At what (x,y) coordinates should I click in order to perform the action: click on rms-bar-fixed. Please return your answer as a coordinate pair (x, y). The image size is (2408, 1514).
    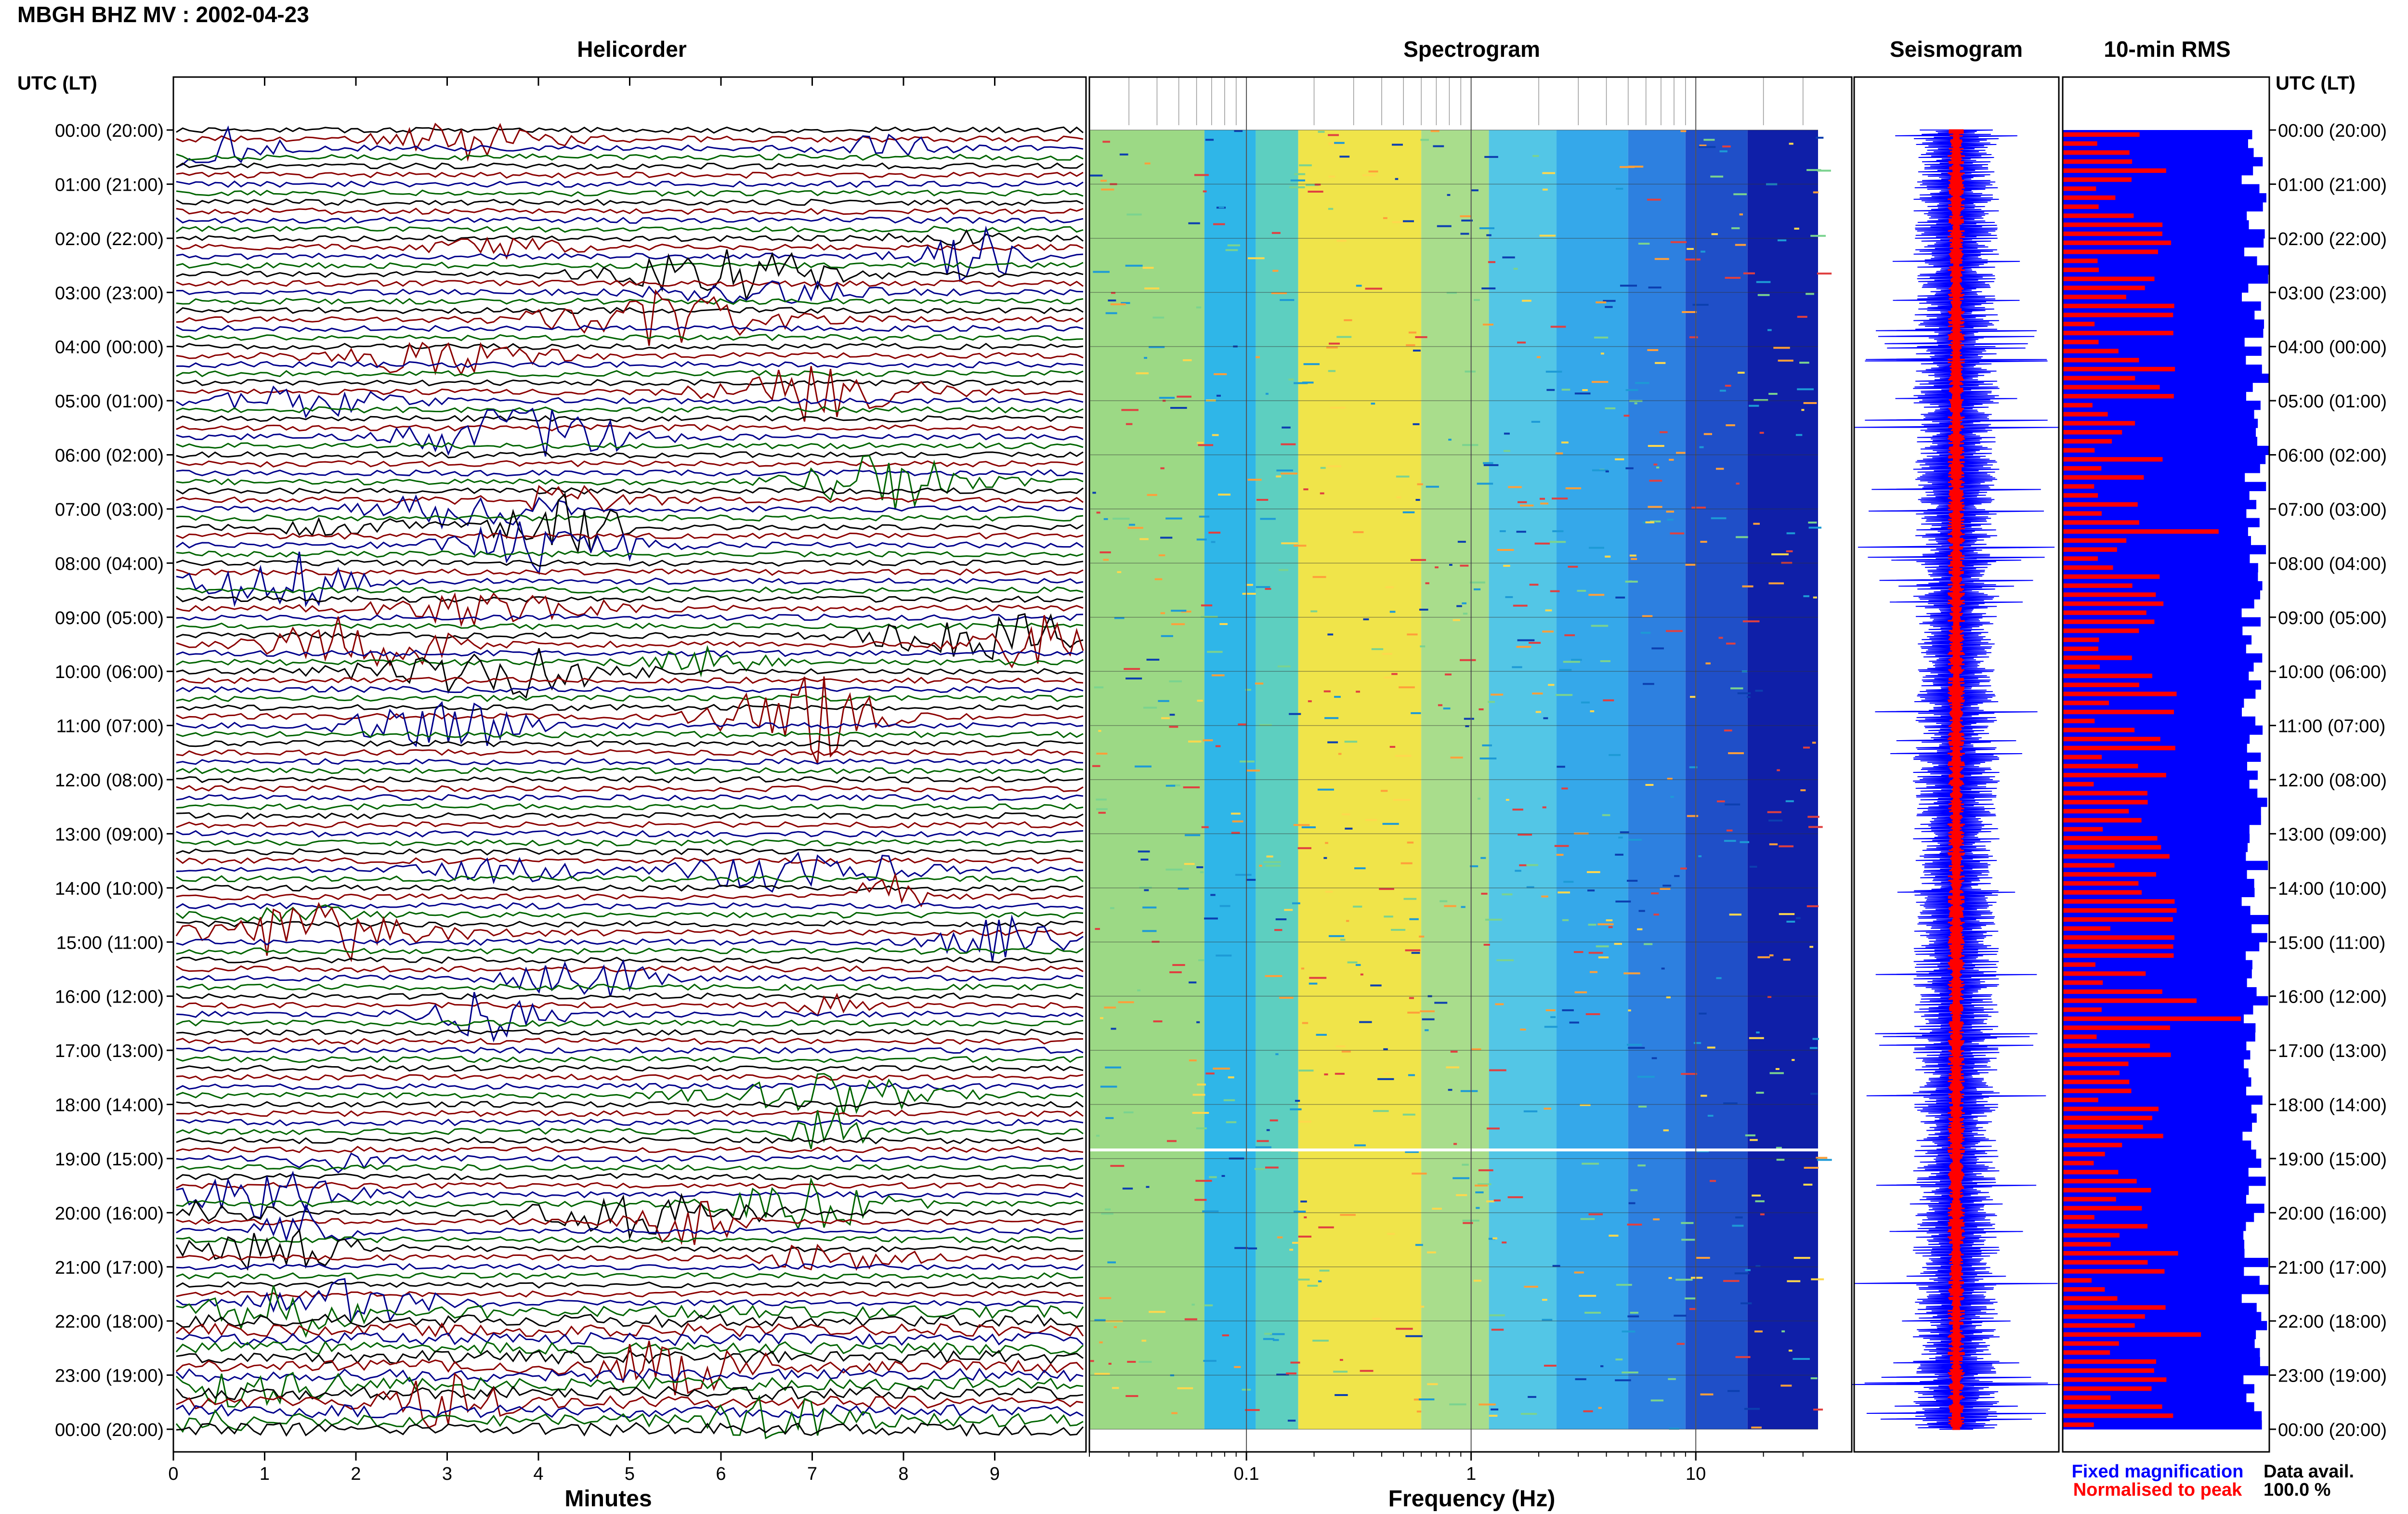
    Looking at the image, I should click on (2162, 1163).